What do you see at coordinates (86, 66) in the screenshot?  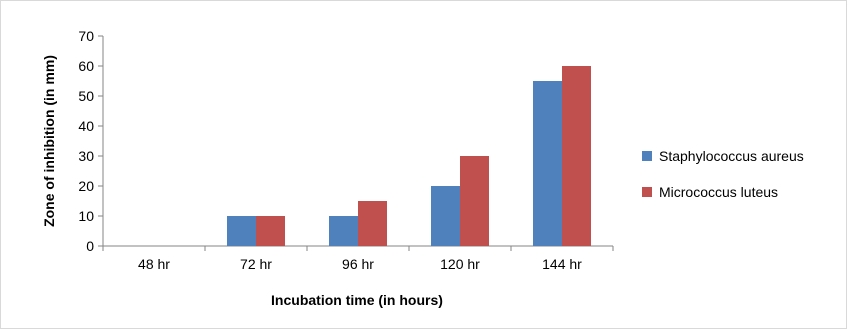 I see `y-tick-label: 60` at bounding box center [86, 66].